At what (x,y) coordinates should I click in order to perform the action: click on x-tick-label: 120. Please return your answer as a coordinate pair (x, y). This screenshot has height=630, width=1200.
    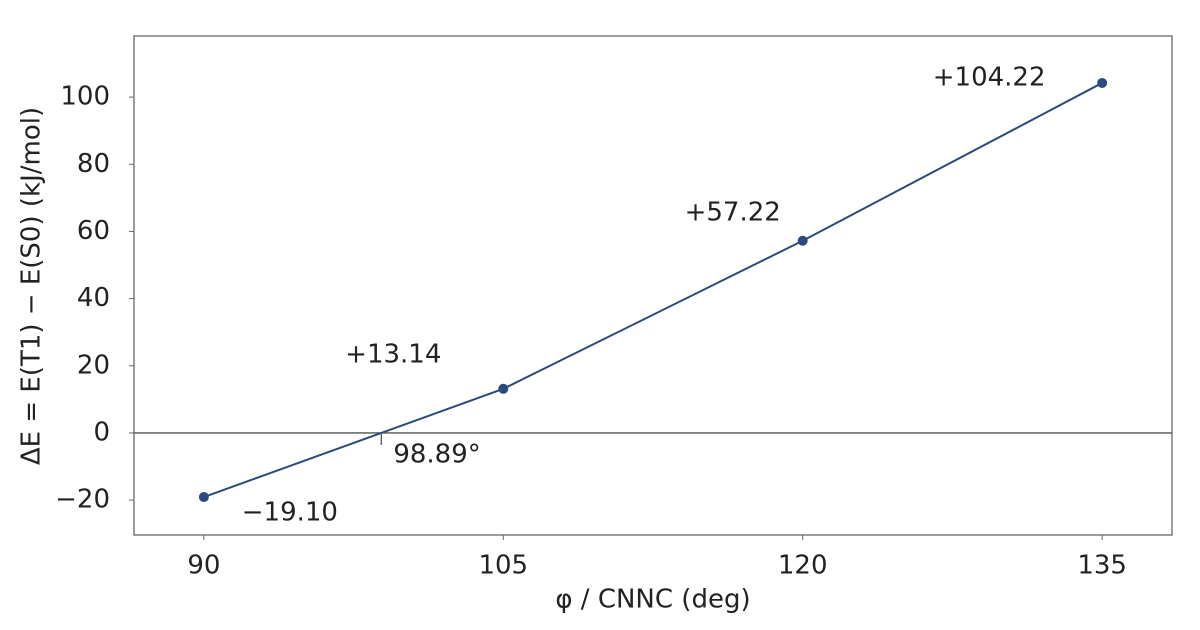
    Looking at the image, I should click on (803, 566).